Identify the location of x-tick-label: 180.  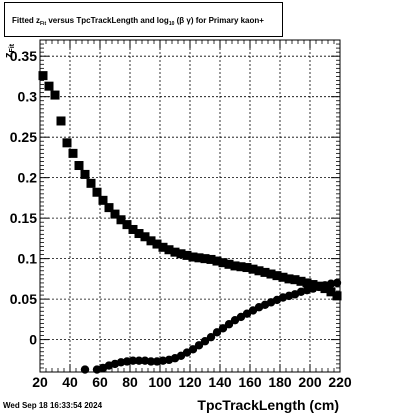
(280, 382).